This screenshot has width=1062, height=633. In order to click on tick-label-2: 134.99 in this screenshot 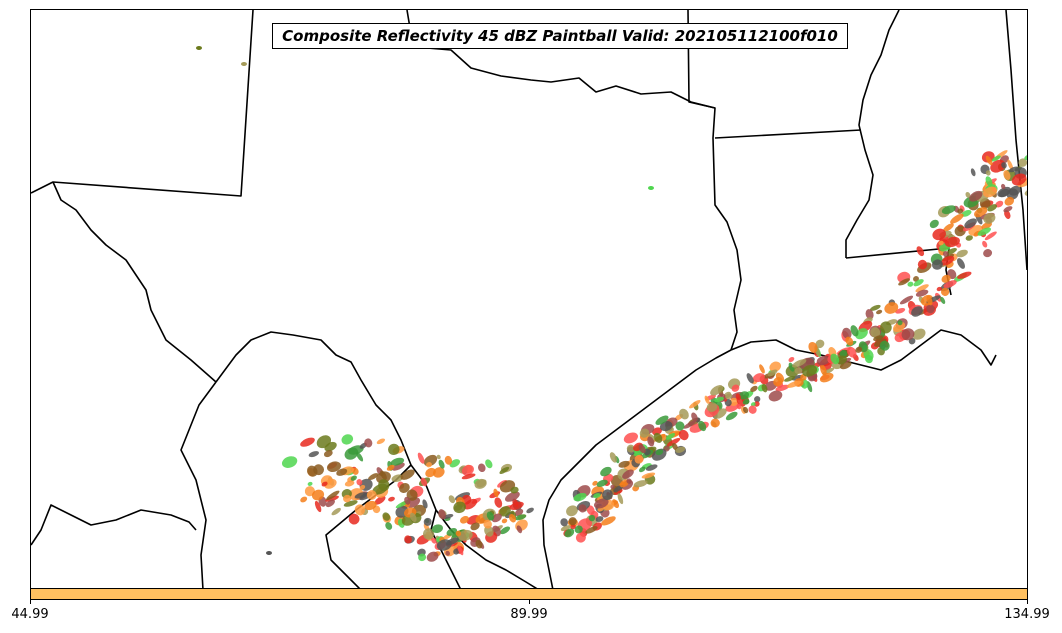, I will do `click(1027, 614)`.